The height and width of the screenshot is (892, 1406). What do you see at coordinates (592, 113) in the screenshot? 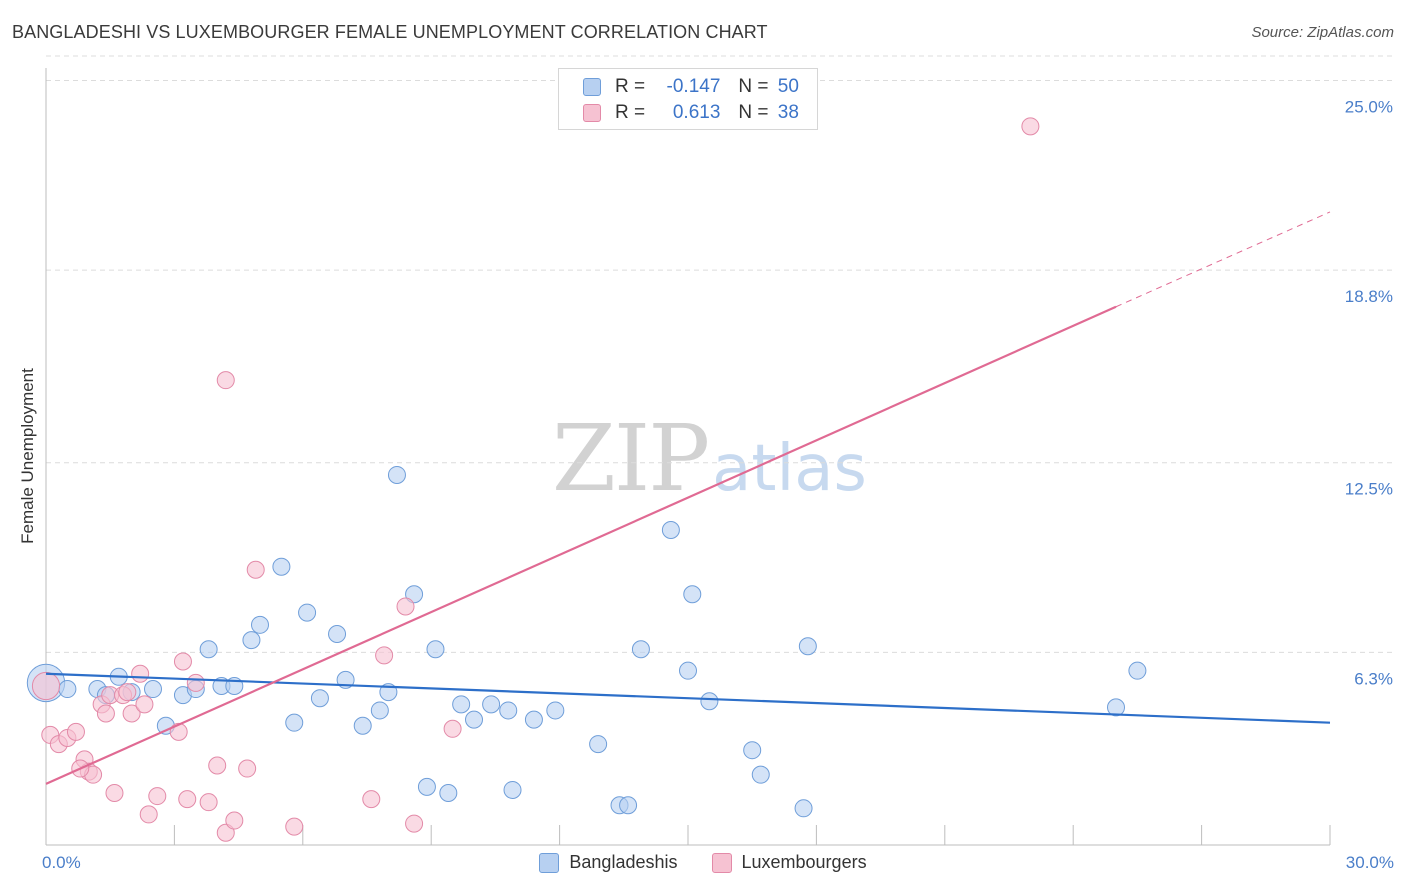
I see `legend-swatch-pink` at bounding box center [592, 113].